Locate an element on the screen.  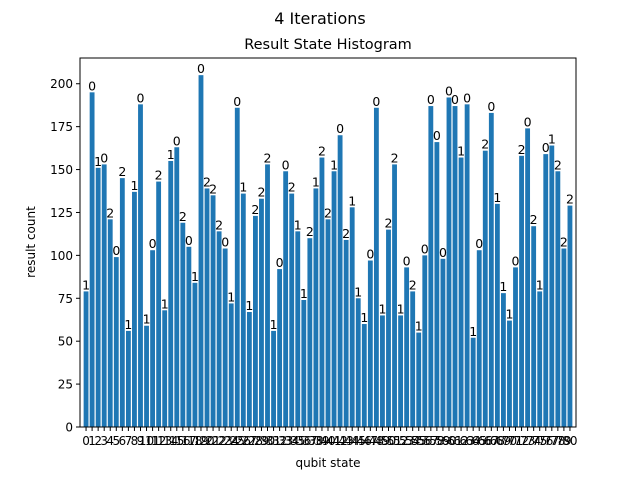
x-tick-label: 41 is located at coordinates (333, 441).